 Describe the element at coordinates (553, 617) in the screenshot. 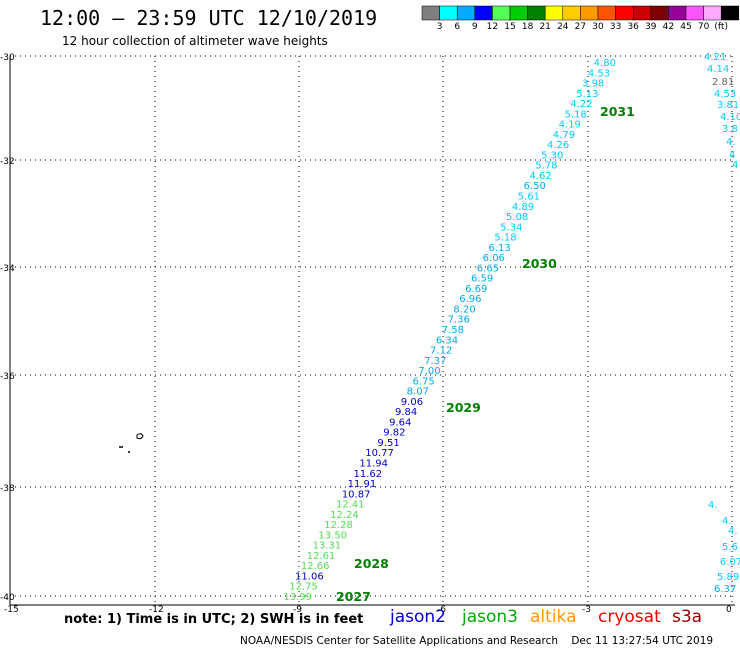

I see `satellite-legend-altika: altika` at that location.